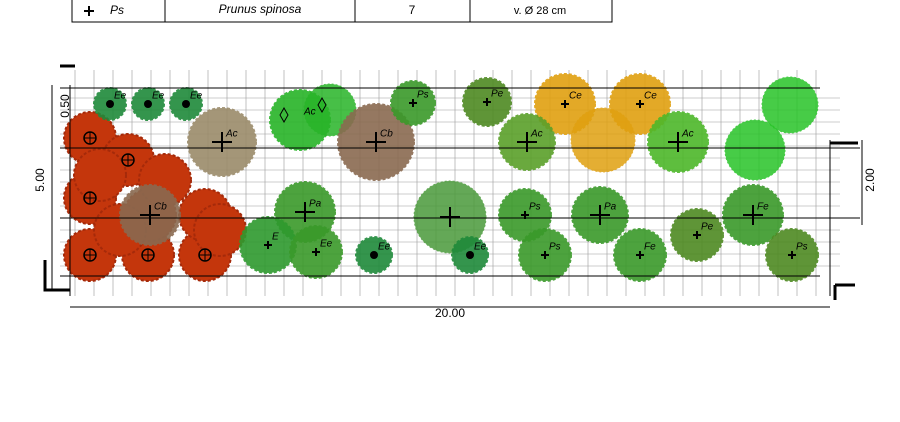 This screenshot has width=900, height=422. What do you see at coordinates (540, 11) in the screenshot?
I see `size: v. Ø 28 cm` at bounding box center [540, 11].